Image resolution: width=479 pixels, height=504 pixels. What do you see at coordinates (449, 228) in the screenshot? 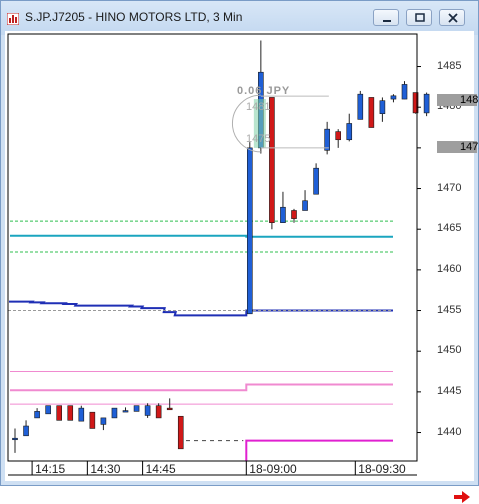
I see `price-axis-label: 1465` at bounding box center [449, 228].